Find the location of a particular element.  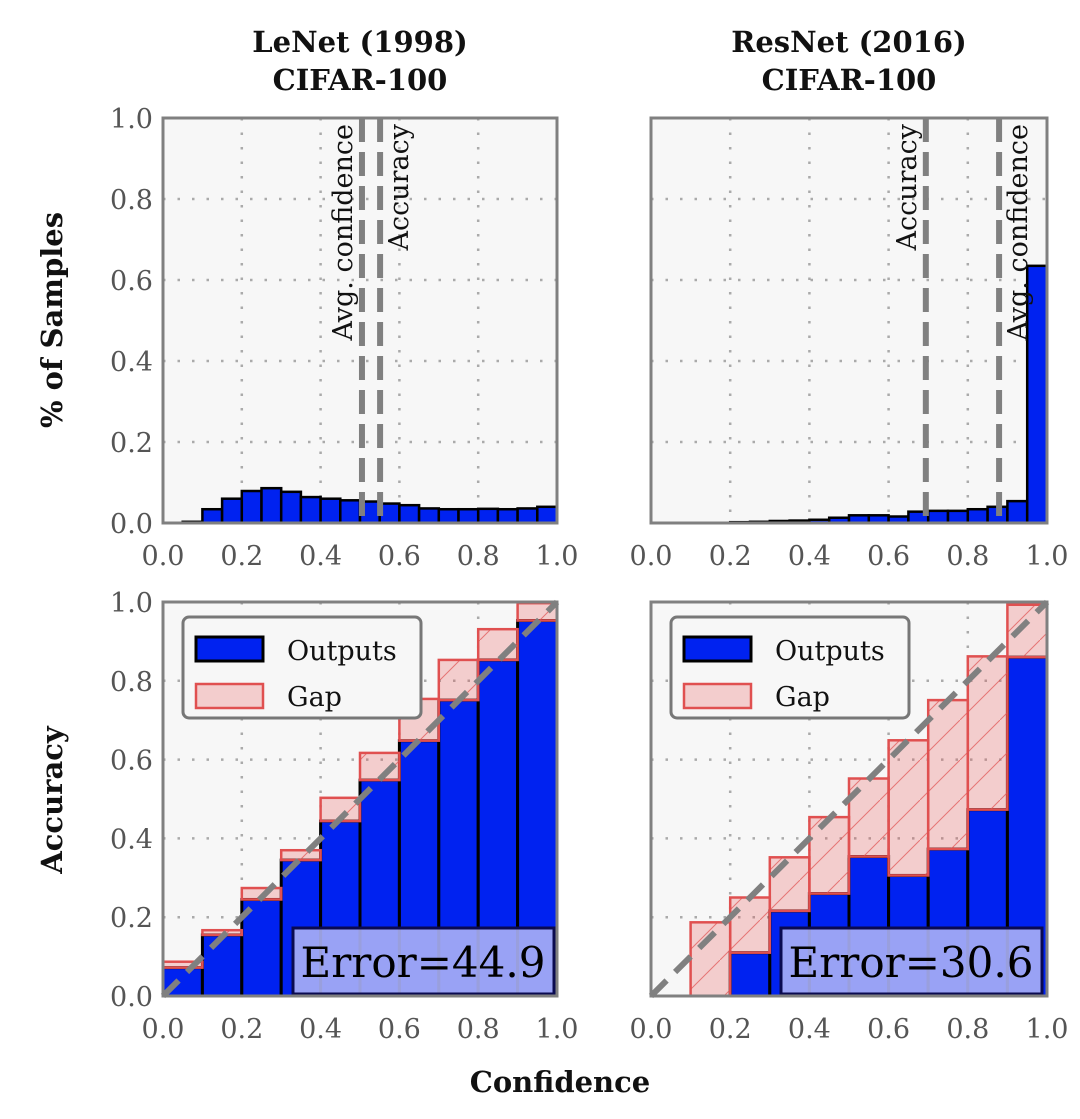

plot-background is located at coordinates (360, 320).